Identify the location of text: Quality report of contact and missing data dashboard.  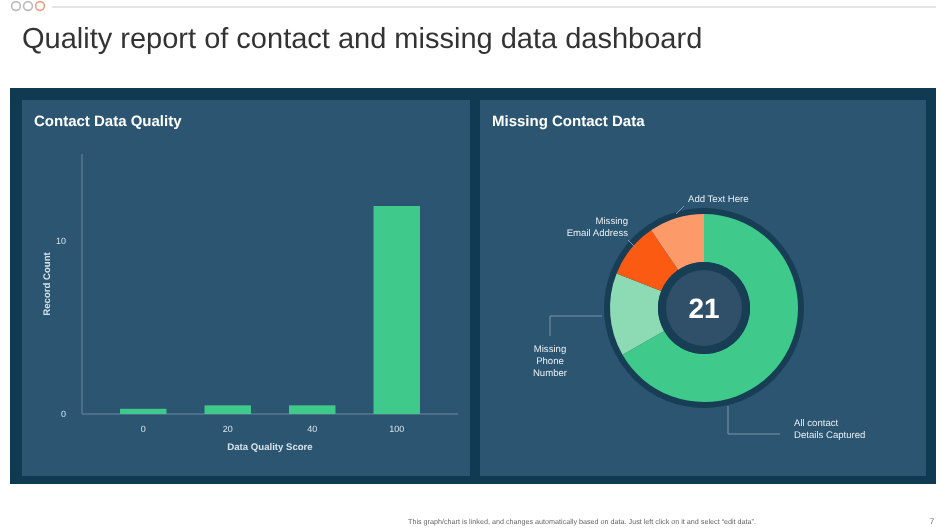
(362, 40).